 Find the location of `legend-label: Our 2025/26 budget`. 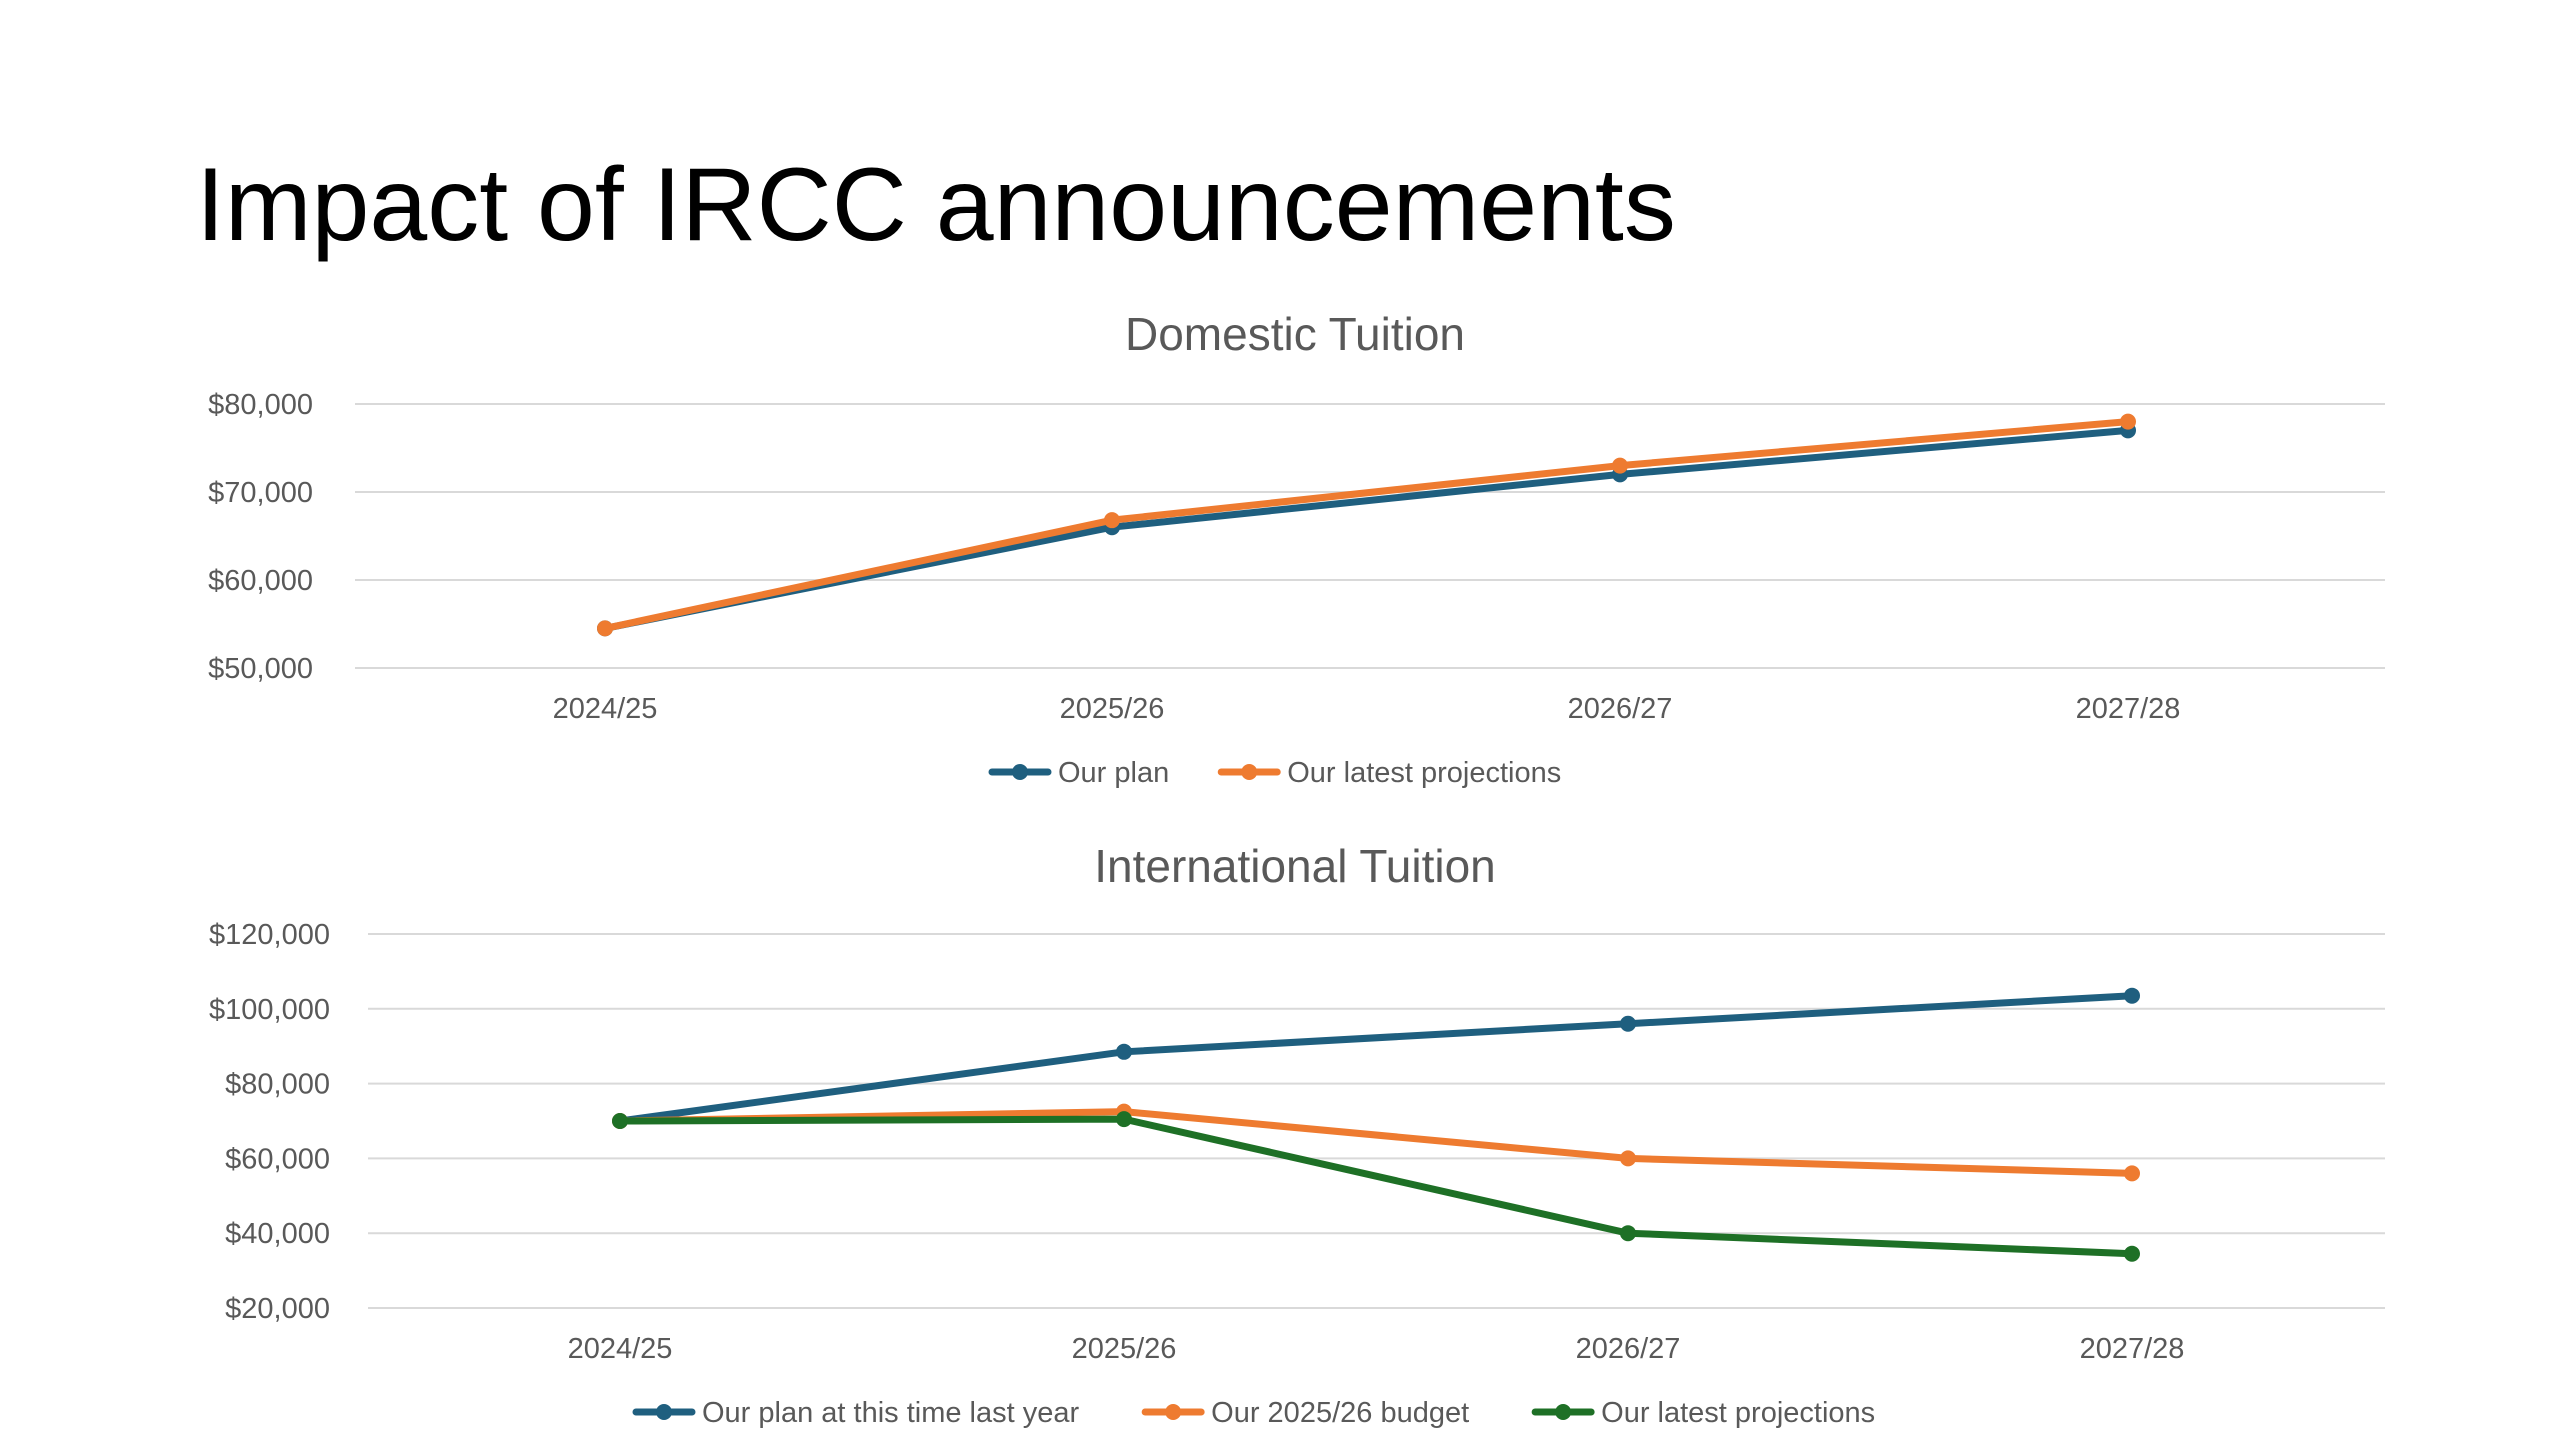

legend-label: Our 2025/26 budget is located at coordinates (1340, 1413).